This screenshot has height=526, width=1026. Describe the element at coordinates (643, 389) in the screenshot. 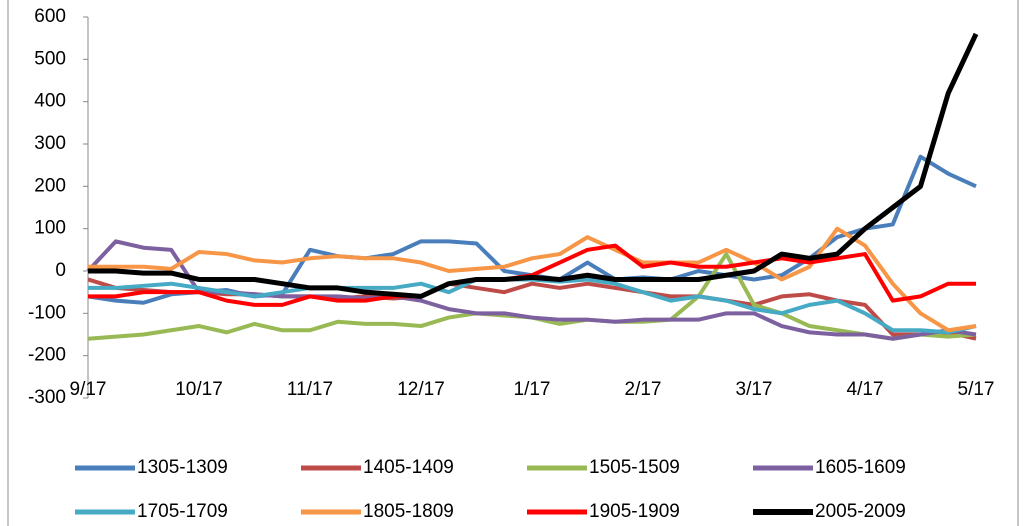

I see `x-tick-label: 2/17` at that location.